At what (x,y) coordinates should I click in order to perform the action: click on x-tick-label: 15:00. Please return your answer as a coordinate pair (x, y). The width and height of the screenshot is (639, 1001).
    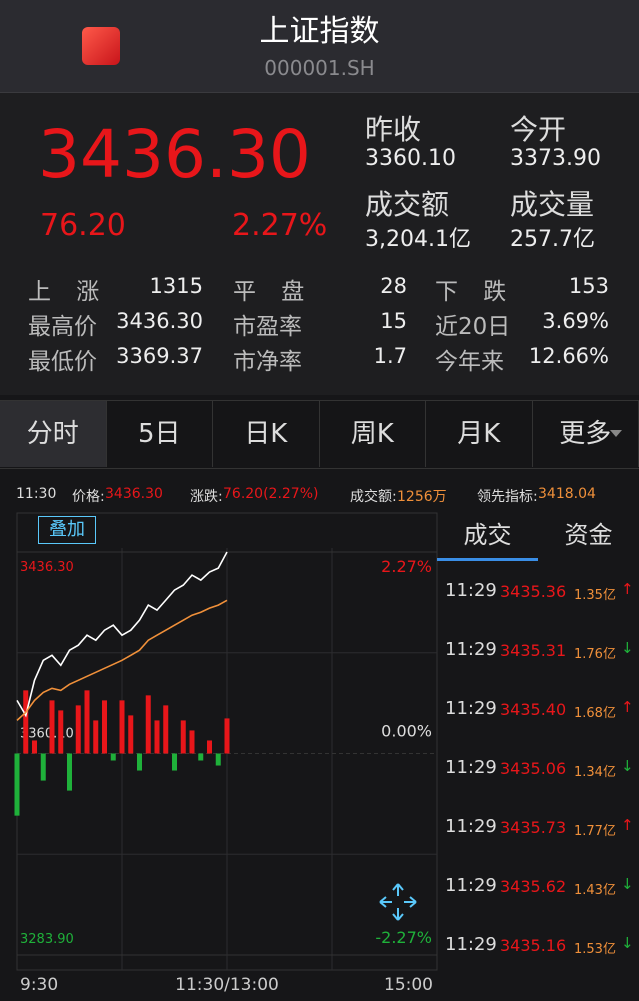
    Looking at the image, I should click on (408, 985).